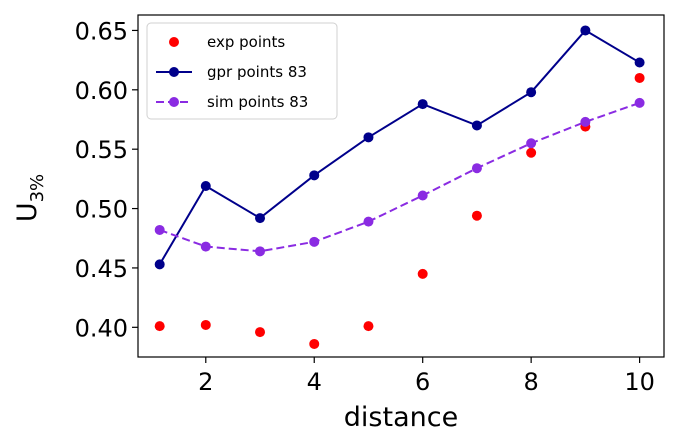  What do you see at coordinates (401, 417) in the screenshot?
I see `x-axis-label: distance` at bounding box center [401, 417].